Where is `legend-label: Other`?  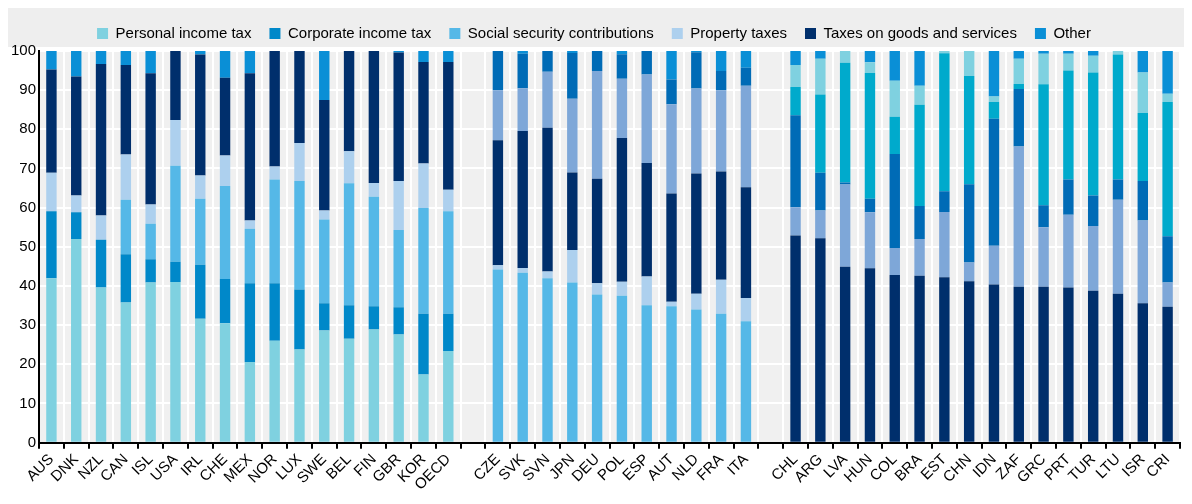 legend-label: Other is located at coordinates (1072, 32).